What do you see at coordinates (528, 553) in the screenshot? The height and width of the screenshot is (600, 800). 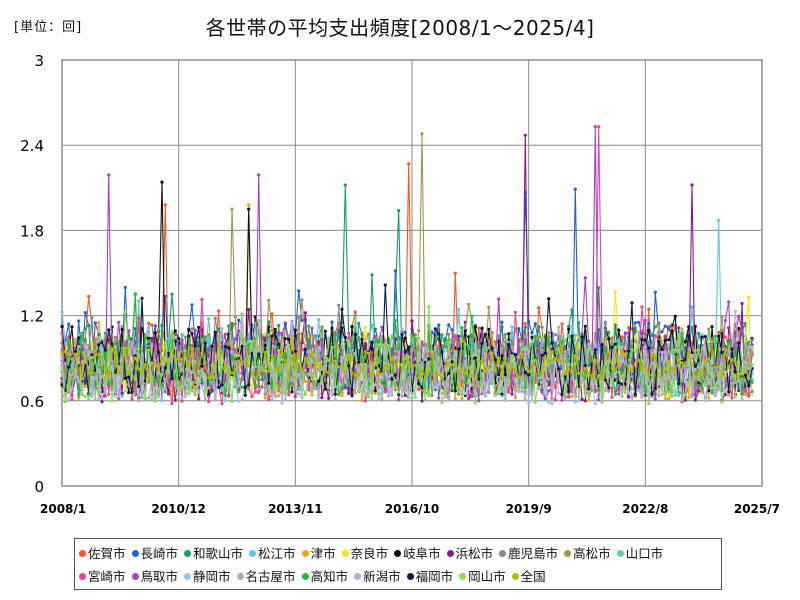 I see `legend-item: 鹿児島市` at bounding box center [528, 553].